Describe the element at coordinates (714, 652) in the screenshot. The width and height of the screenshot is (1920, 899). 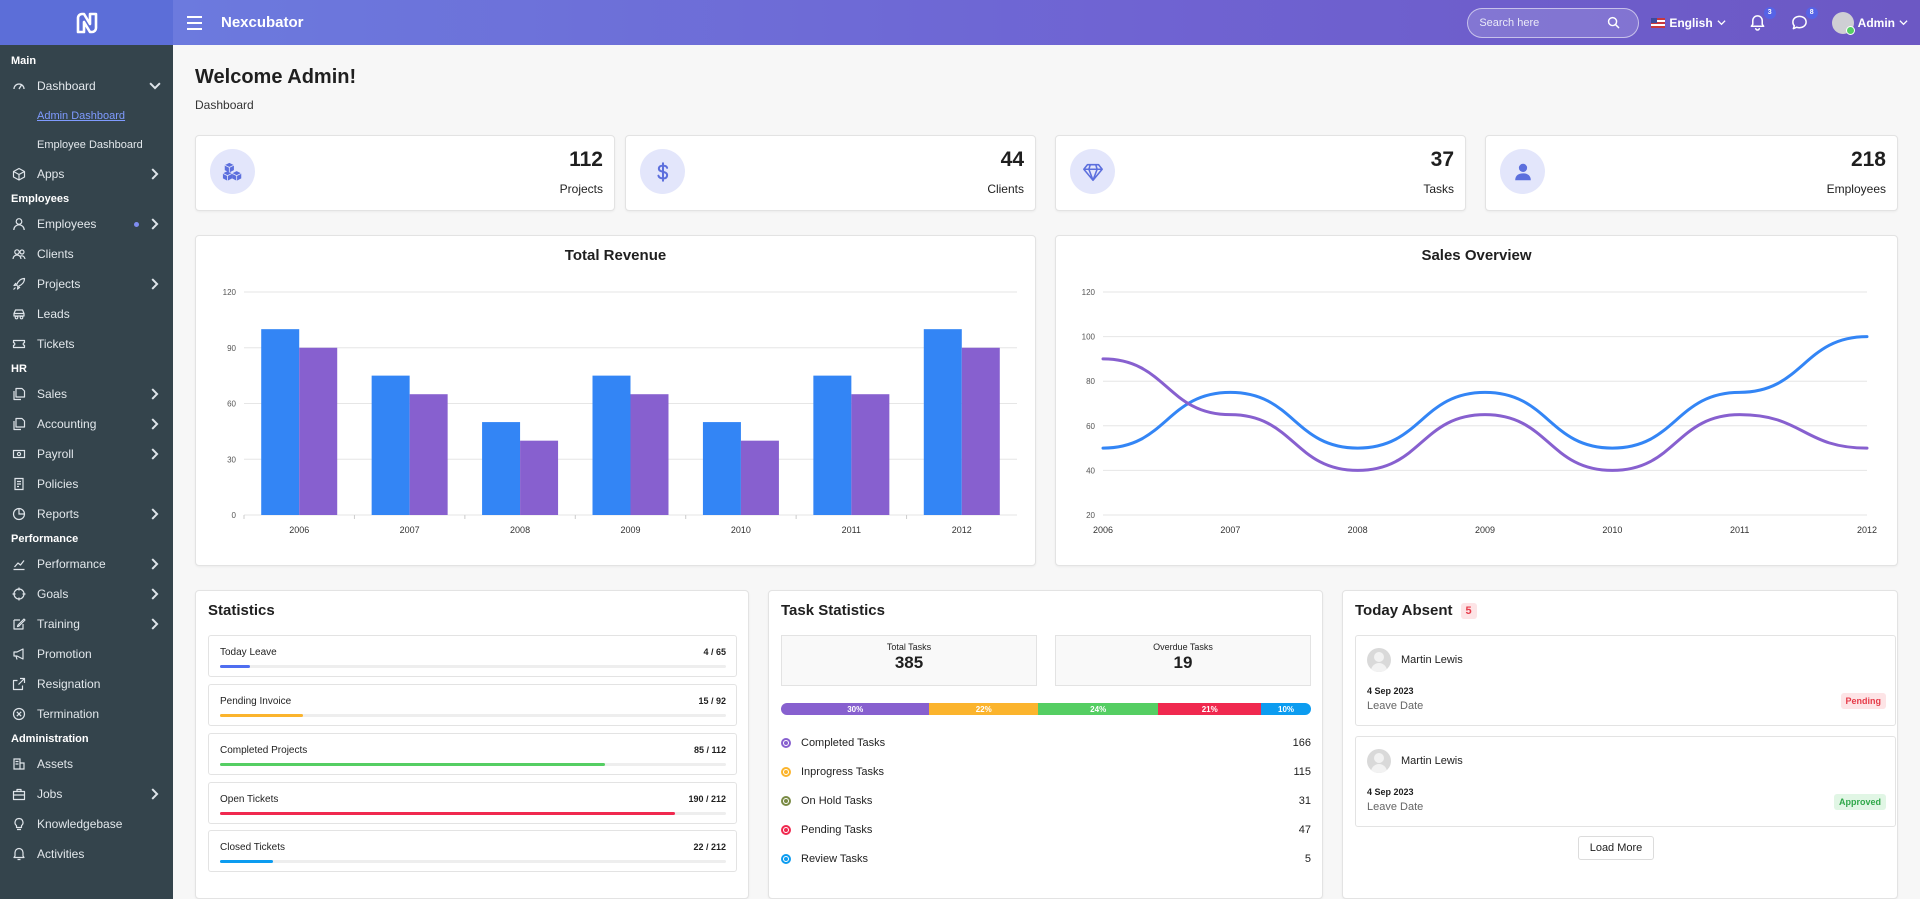
I see `stat-row-value: 4 / 65` at that location.